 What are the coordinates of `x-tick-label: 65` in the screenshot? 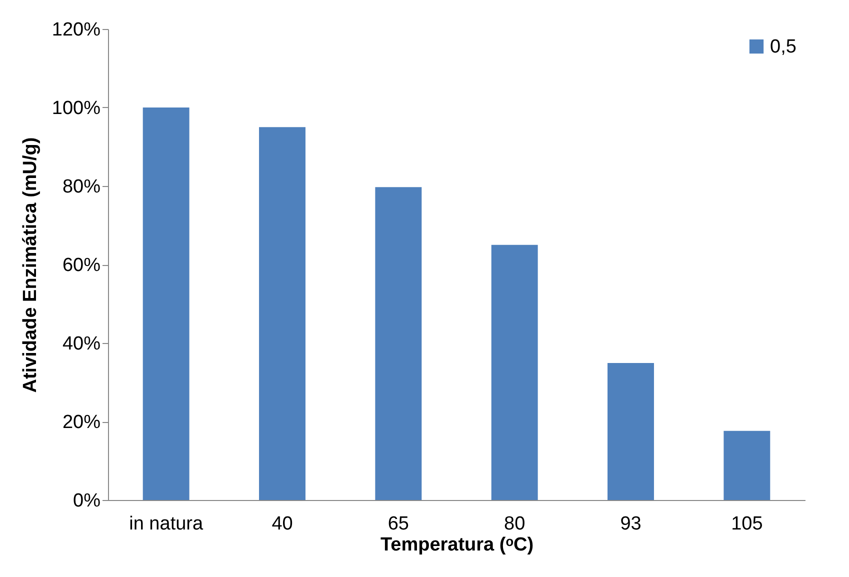 It's located at (398, 524).